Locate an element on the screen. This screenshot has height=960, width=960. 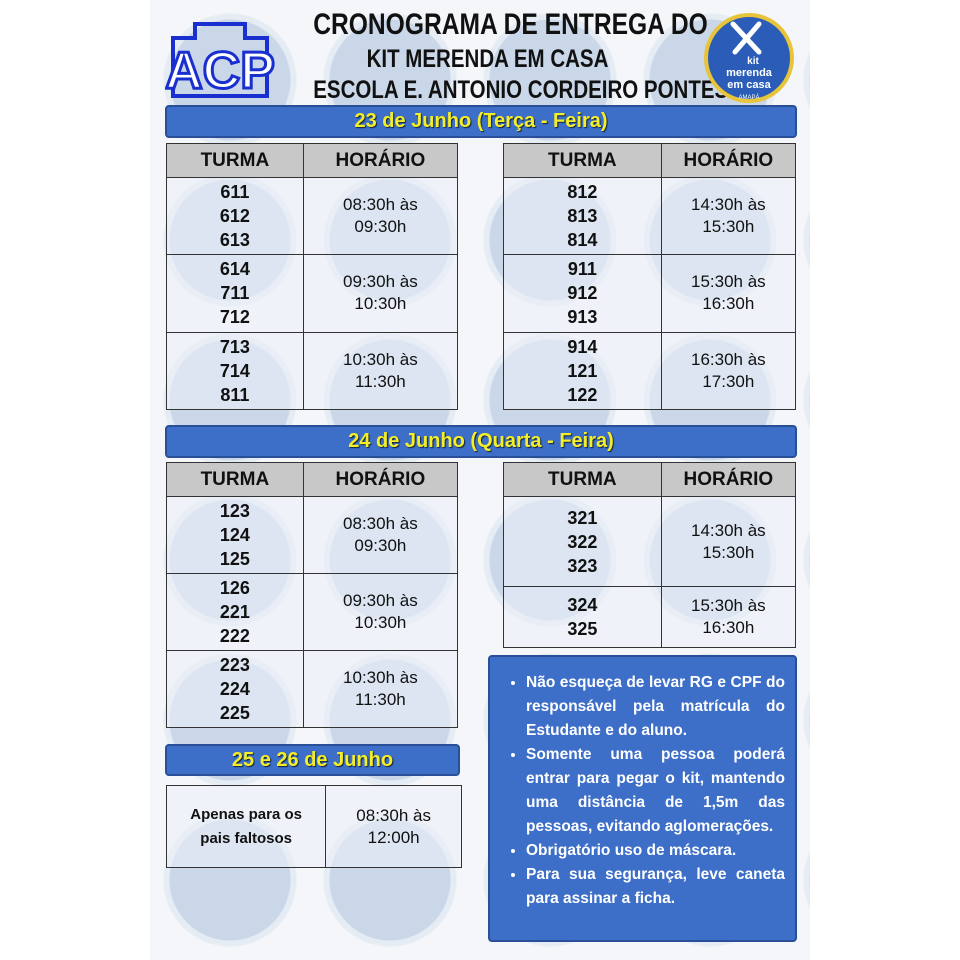
table-row: 812 813 814 14:30h às 15:30h is located at coordinates (650, 216).